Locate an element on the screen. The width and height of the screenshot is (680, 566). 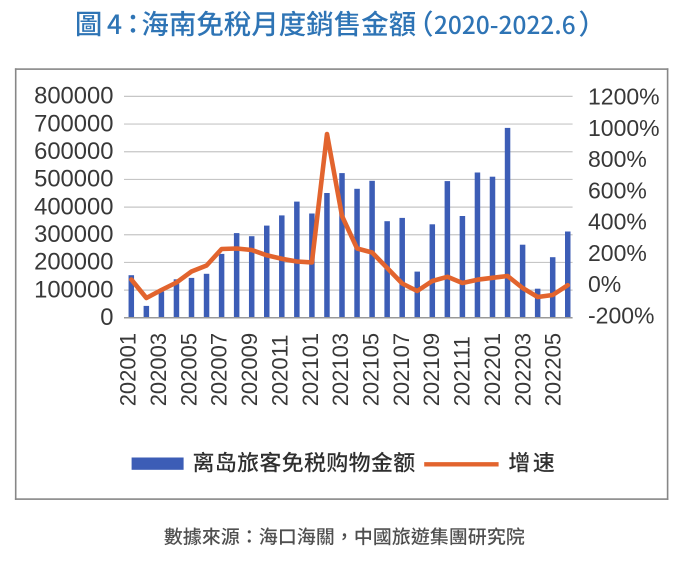
svg-text: 100000 is located at coordinates (73, 289).